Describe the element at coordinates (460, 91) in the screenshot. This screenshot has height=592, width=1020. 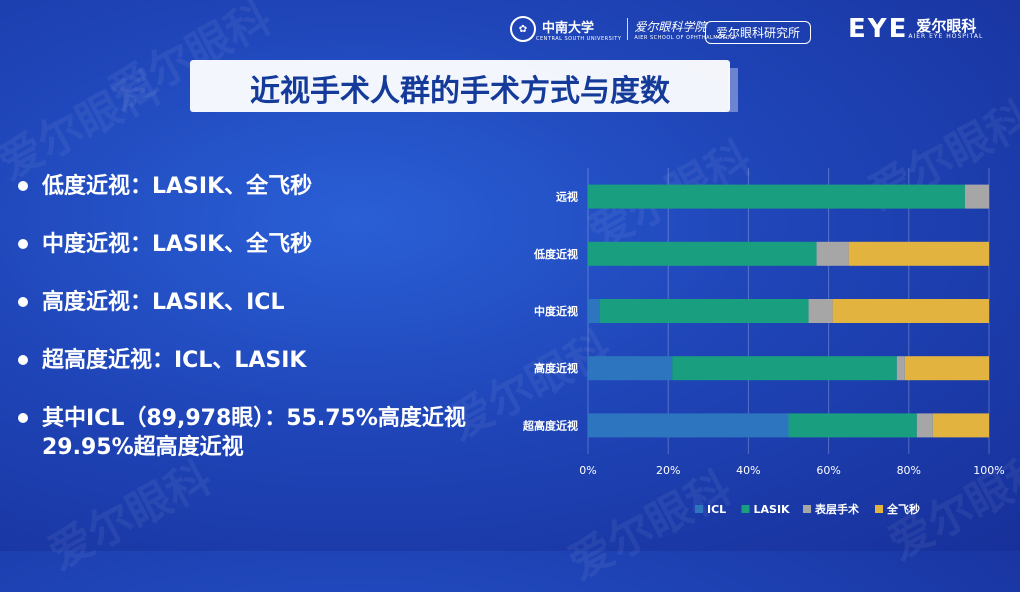
I see `page-title: 近视手术人群的手术方式与度数` at that location.